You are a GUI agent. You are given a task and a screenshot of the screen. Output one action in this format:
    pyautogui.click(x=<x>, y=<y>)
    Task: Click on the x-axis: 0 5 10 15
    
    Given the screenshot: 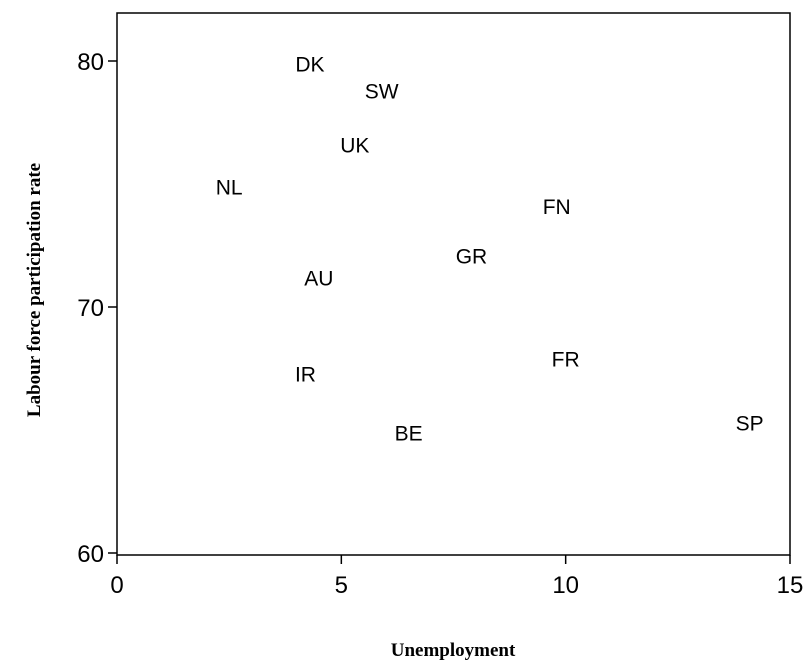 What is the action you would take?
    pyautogui.click(x=456, y=577)
    